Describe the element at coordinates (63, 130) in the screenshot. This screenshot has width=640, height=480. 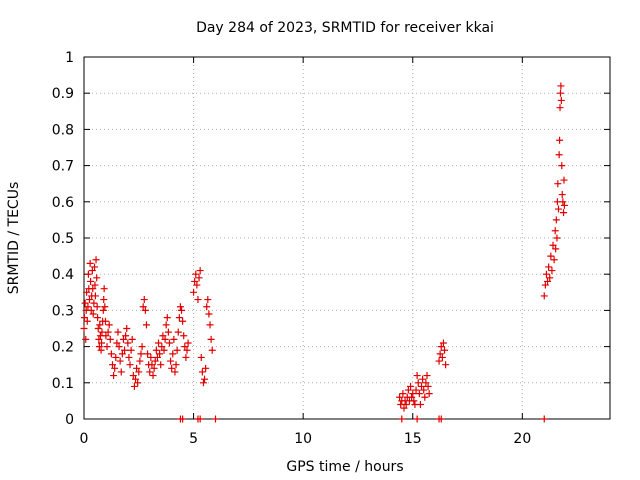
I see `y-tick-label: 0.8` at that location.